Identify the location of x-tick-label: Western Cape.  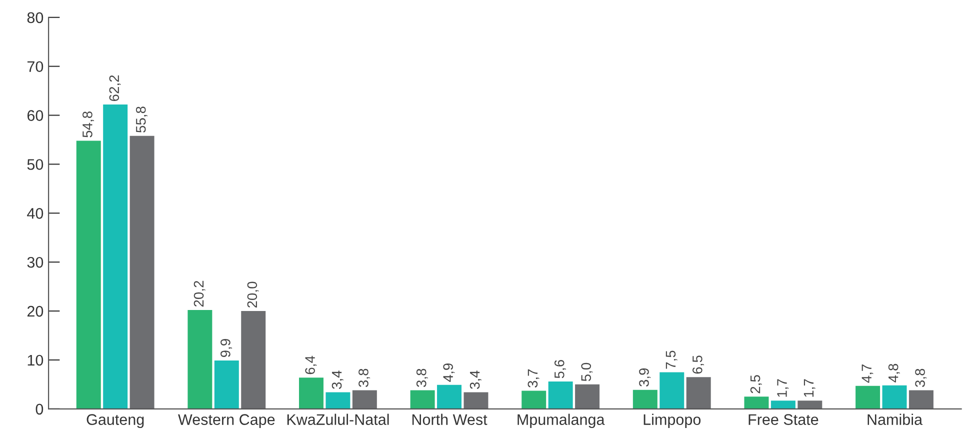
(226, 421).